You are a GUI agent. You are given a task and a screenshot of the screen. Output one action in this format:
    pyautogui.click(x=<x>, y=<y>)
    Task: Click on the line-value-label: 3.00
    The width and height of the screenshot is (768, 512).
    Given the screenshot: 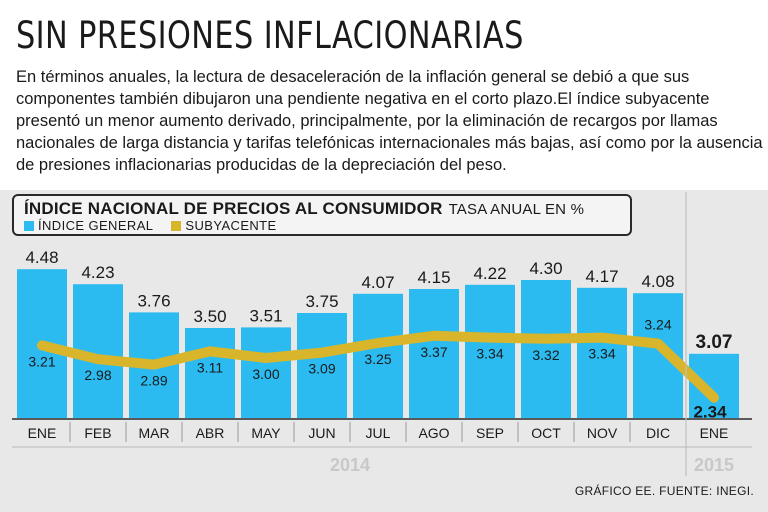 What is the action you would take?
    pyautogui.click(x=265, y=374)
    